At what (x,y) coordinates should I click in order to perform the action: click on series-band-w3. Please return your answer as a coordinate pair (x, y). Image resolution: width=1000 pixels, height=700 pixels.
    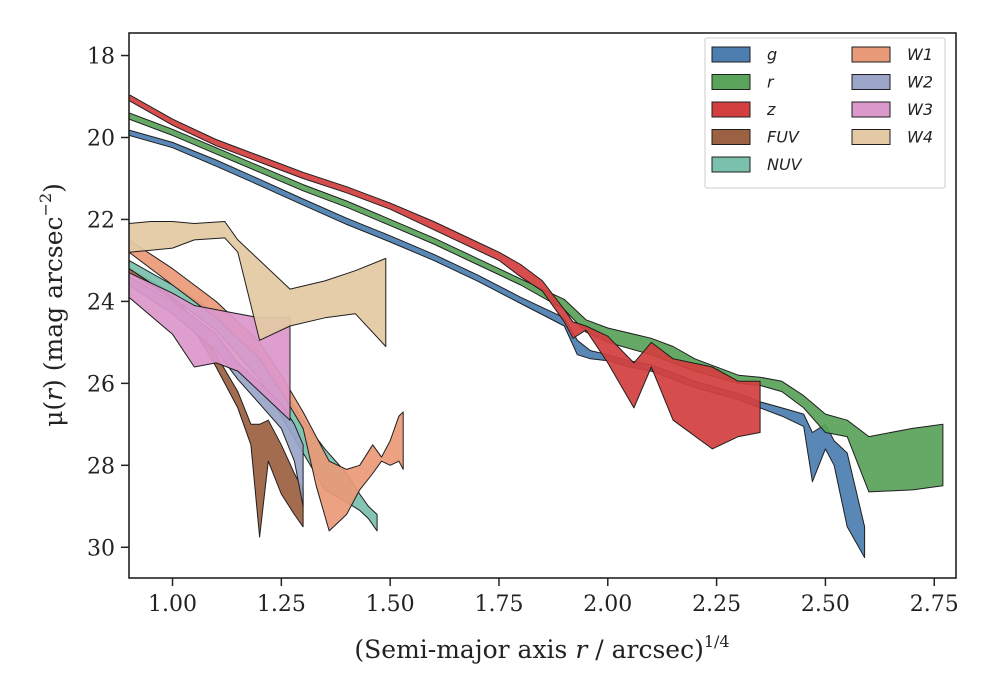
    Looking at the image, I should click on (210, 346).